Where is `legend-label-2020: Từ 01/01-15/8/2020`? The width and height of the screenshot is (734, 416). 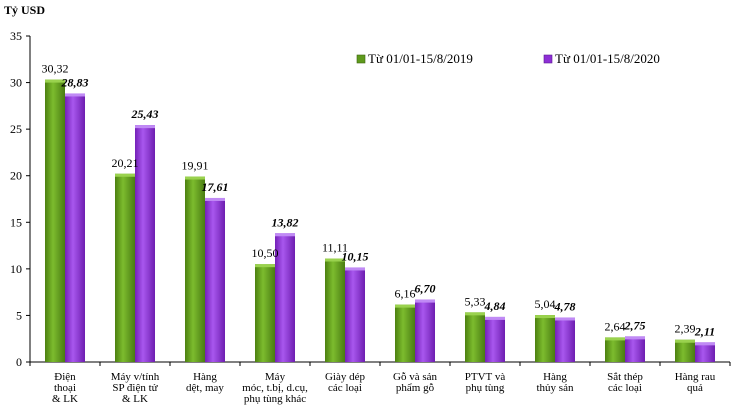 legend-label-2020: Từ 01/01-15/8/2020 is located at coordinates (607, 58).